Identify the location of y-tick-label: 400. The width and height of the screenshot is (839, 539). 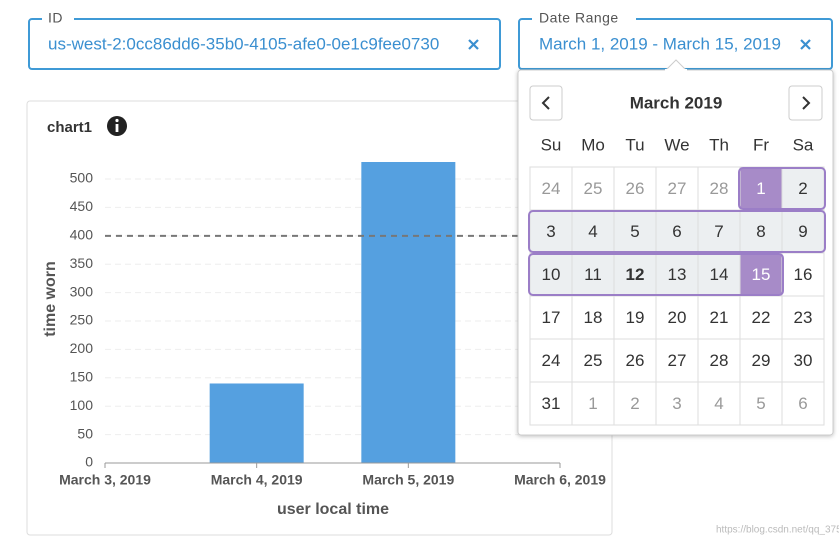
(82, 235).